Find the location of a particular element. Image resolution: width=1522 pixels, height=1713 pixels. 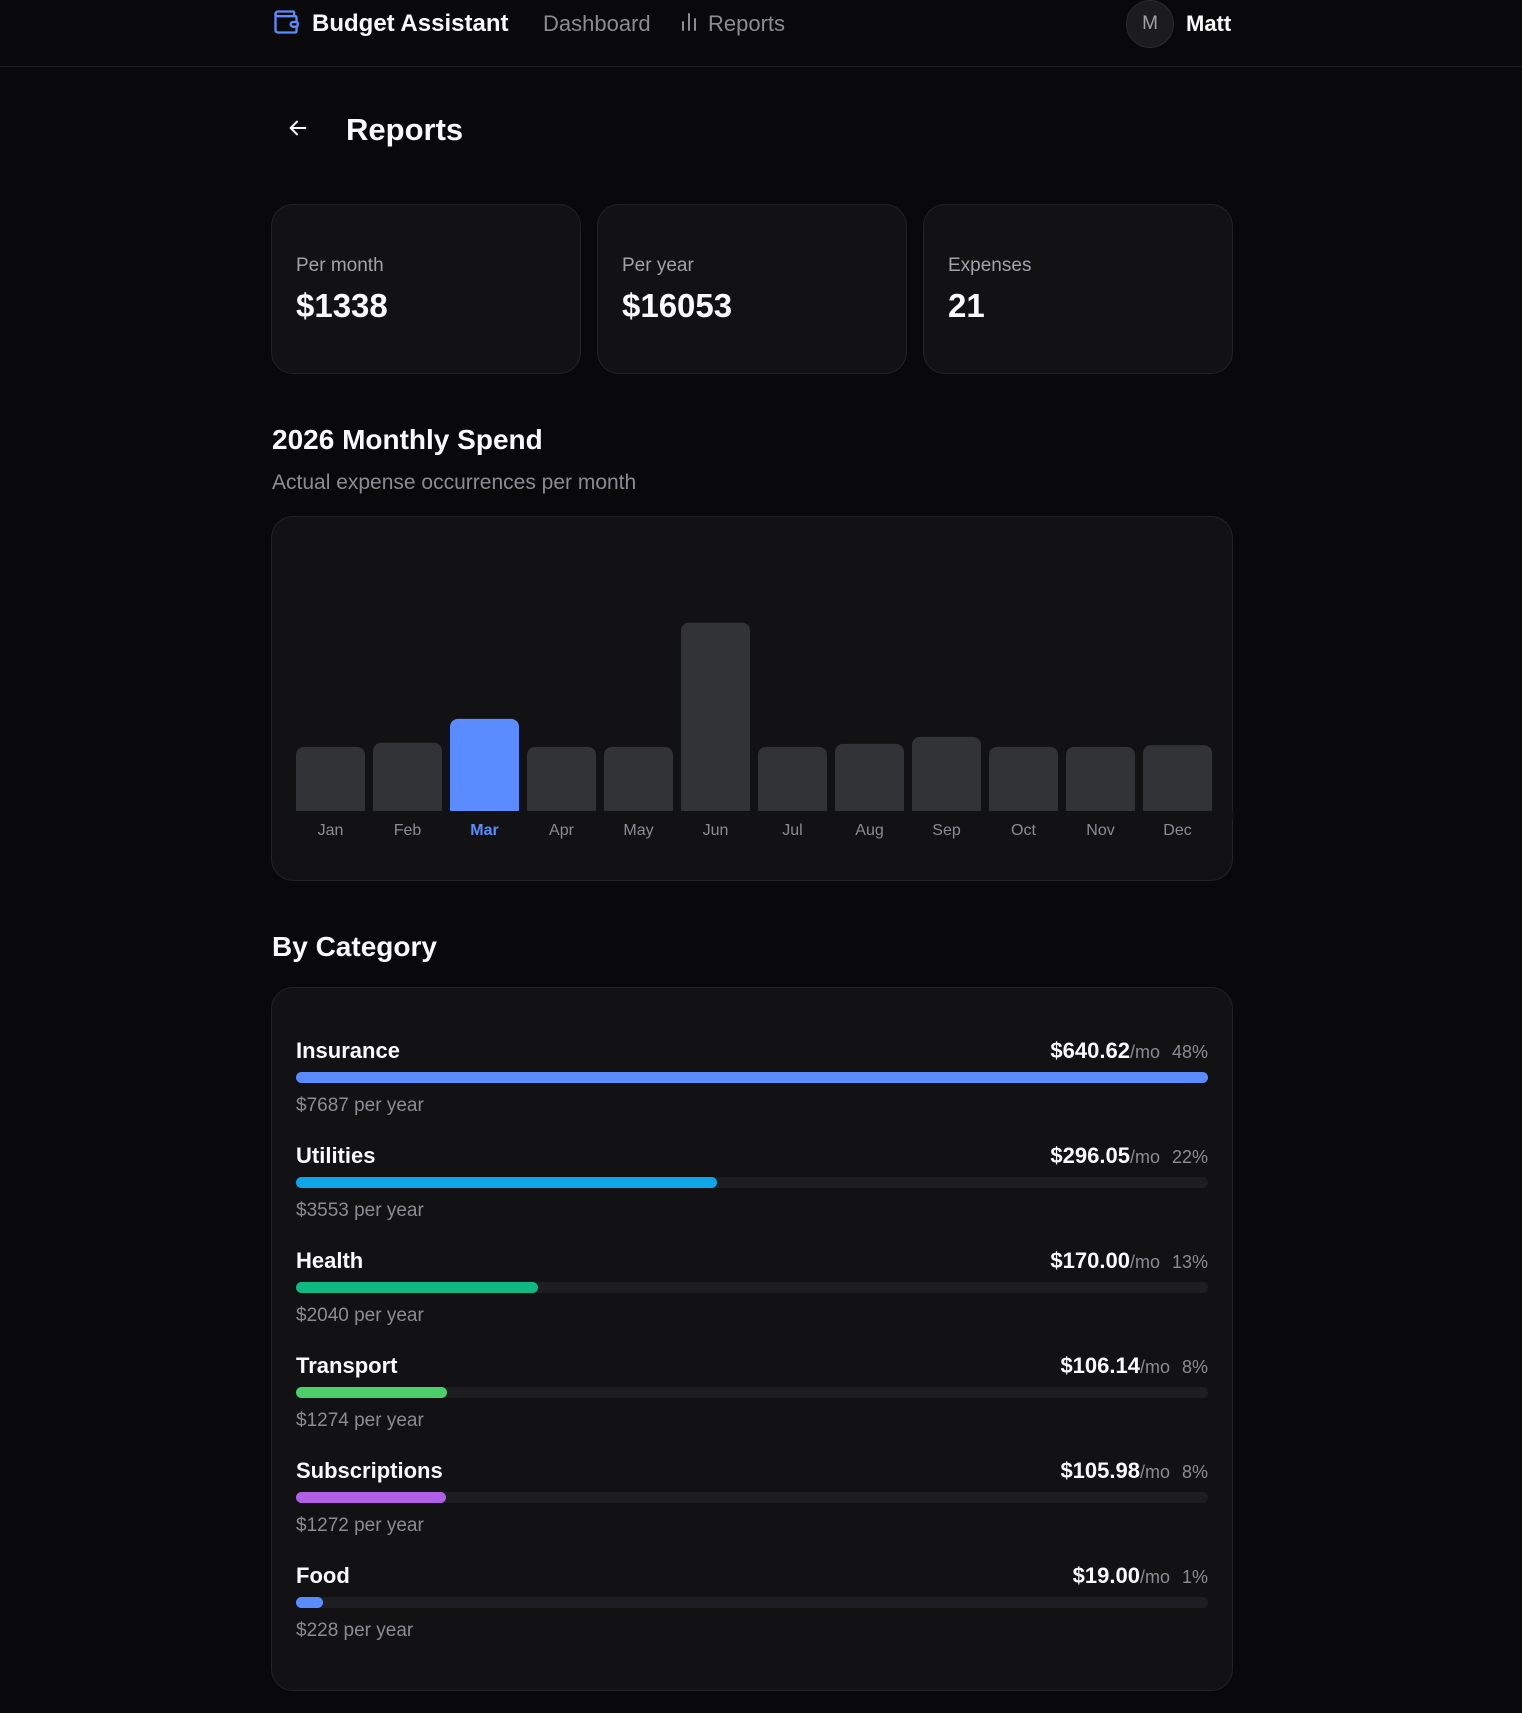

nav-reports: Reports is located at coordinates (732, 24).